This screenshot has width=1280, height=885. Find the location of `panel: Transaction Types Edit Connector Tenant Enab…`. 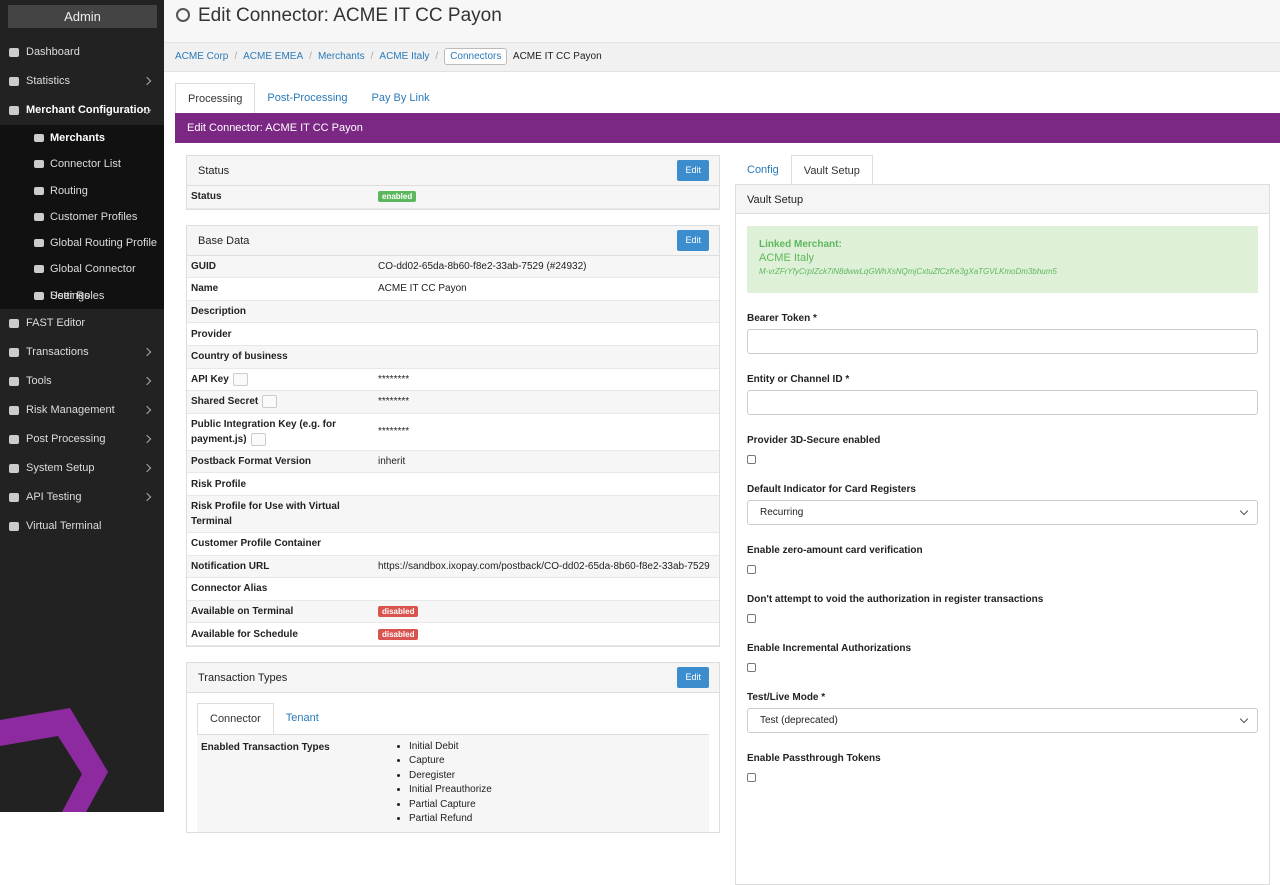

panel: Transaction Types Edit Connector Tenant Enab… is located at coordinates (453, 747).